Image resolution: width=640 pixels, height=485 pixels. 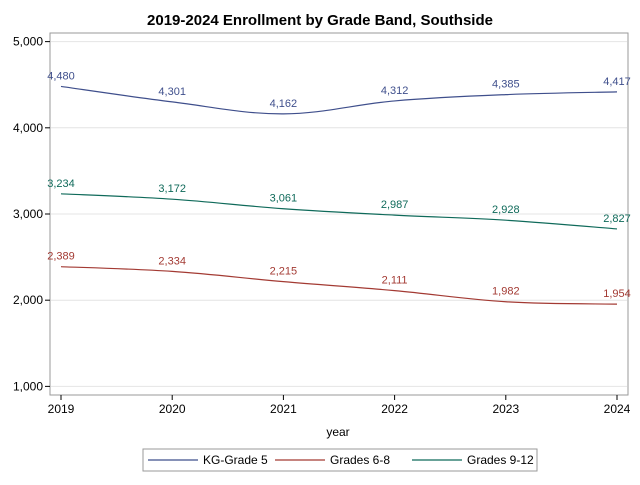 What do you see at coordinates (360, 460) in the screenshot?
I see `legend-label: Grades 6-8` at bounding box center [360, 460].